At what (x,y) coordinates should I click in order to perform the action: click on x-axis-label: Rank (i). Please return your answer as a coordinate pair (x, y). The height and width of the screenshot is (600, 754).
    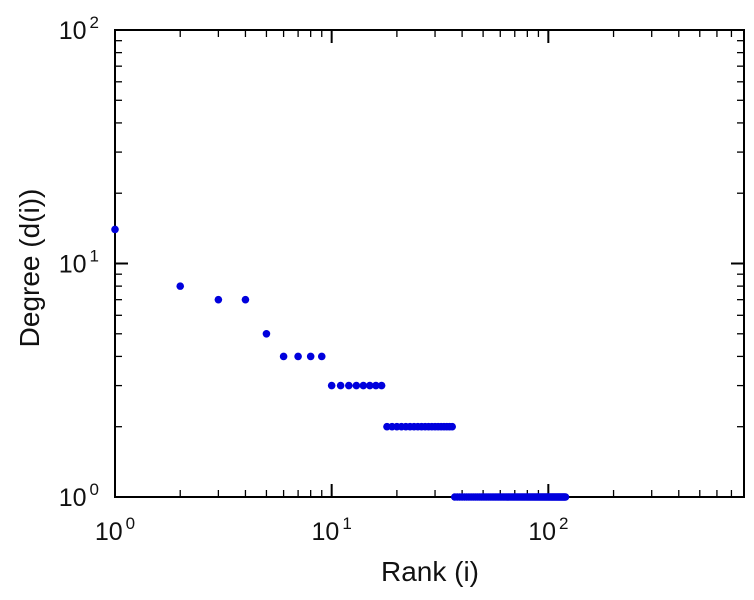
    Looking at the image, I should click on (429, 571).